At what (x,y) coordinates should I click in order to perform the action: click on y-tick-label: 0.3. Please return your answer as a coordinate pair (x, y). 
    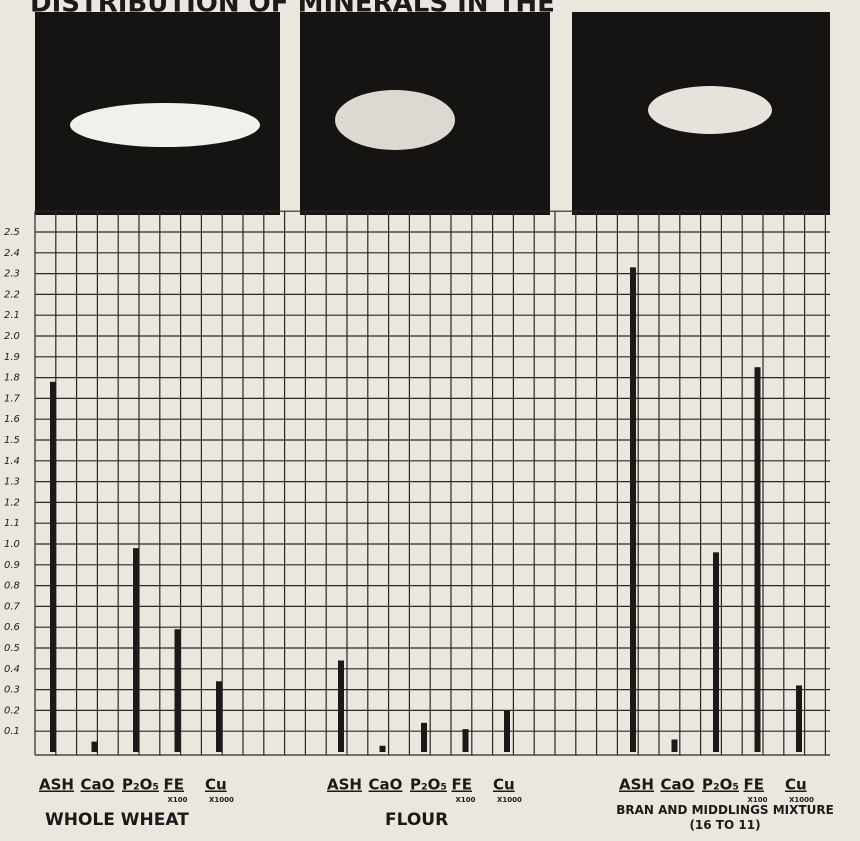
    Looking at the image, I should click on (12, 690).